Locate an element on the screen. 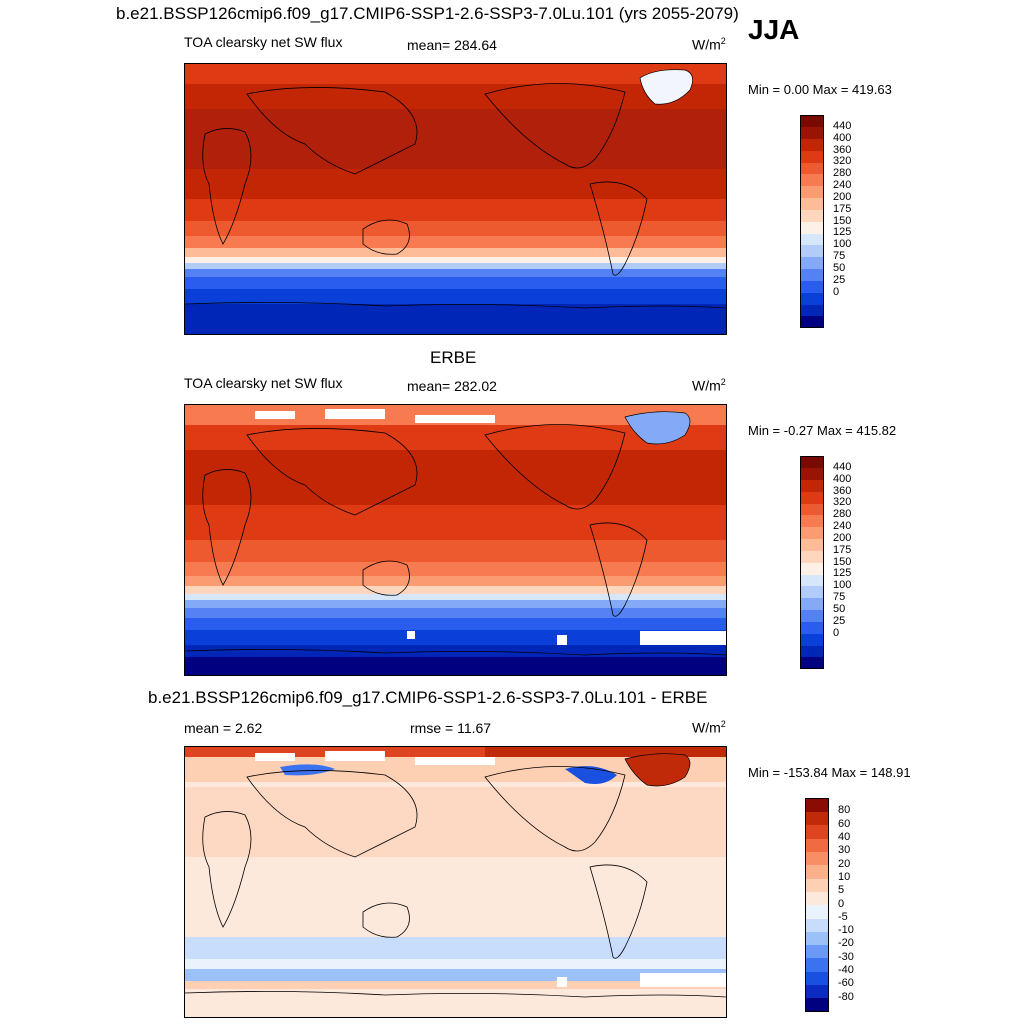  panel-obs-title: ERBE is located at coordinates (453, 357).